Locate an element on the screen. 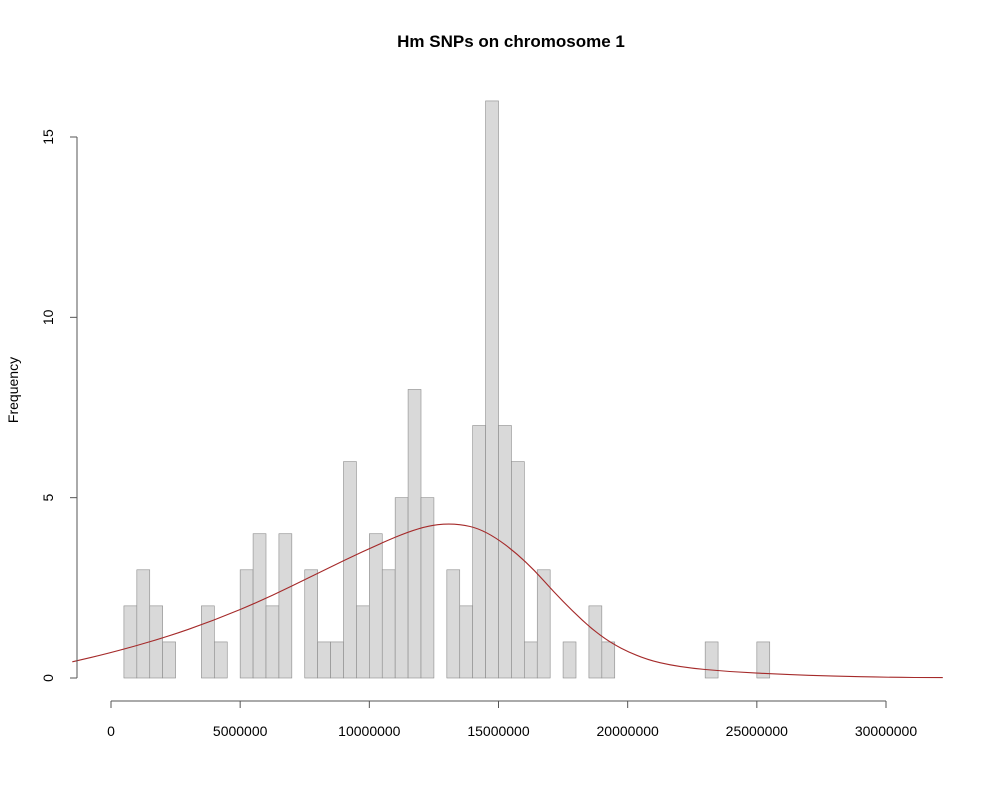  x-tick-label: 5000000 is located at coordinates (240, 731).